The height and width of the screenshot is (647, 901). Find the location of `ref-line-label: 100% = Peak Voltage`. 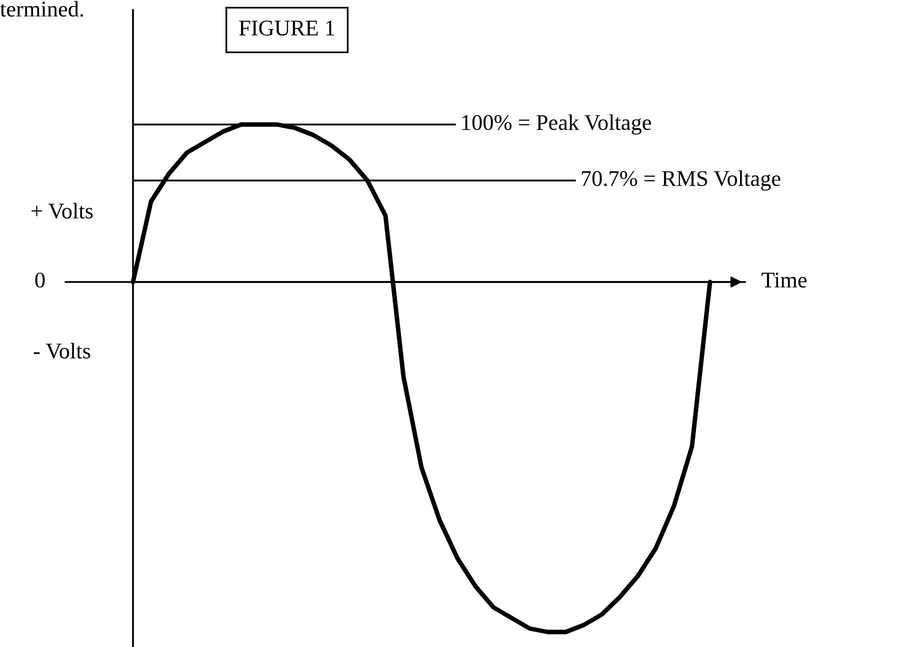

ref-line-label: 100% = Peak Voltage is located at coordinates (556, 124).